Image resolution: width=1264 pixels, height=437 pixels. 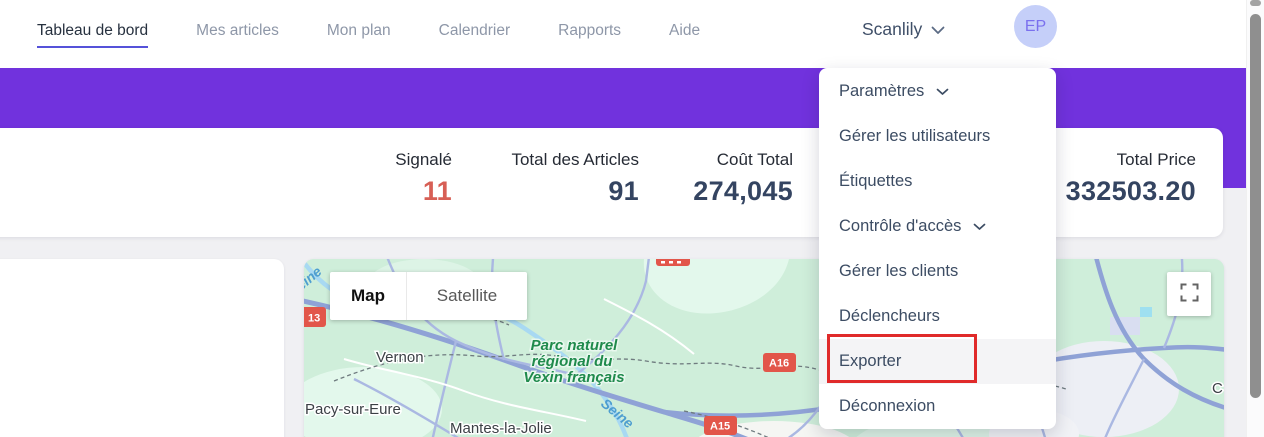 I want to click on stat-label: Coût Total, so click(x=754, y=159).